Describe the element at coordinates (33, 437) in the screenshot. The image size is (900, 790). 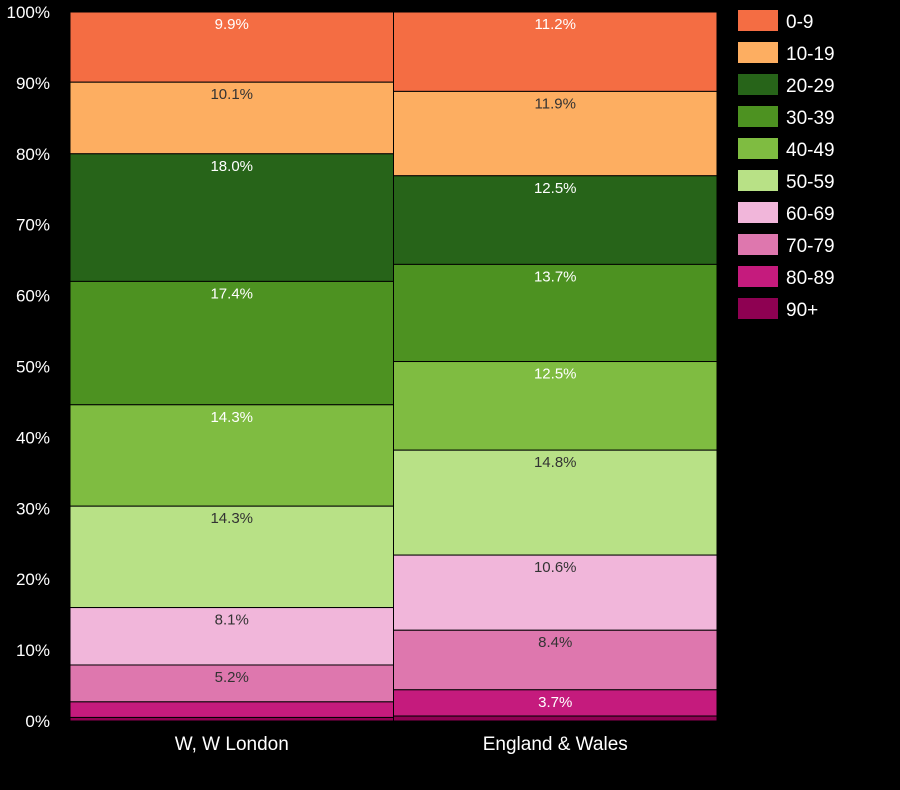
I see `y-tick-label: 40%` at that location.